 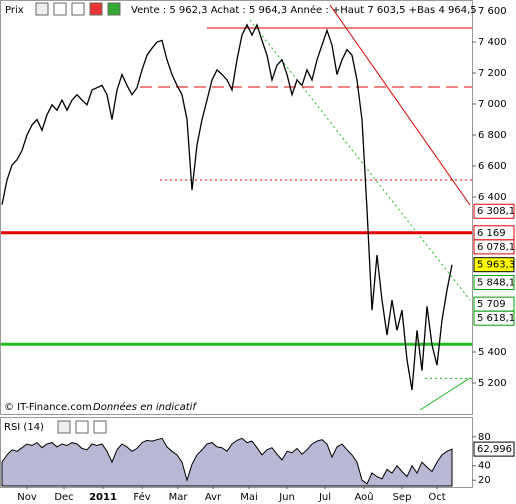 What do you see at coordinates (492, 42) in the screenshot?
I see `y-tick-label: 7 400` at bounding box center [492, 42].